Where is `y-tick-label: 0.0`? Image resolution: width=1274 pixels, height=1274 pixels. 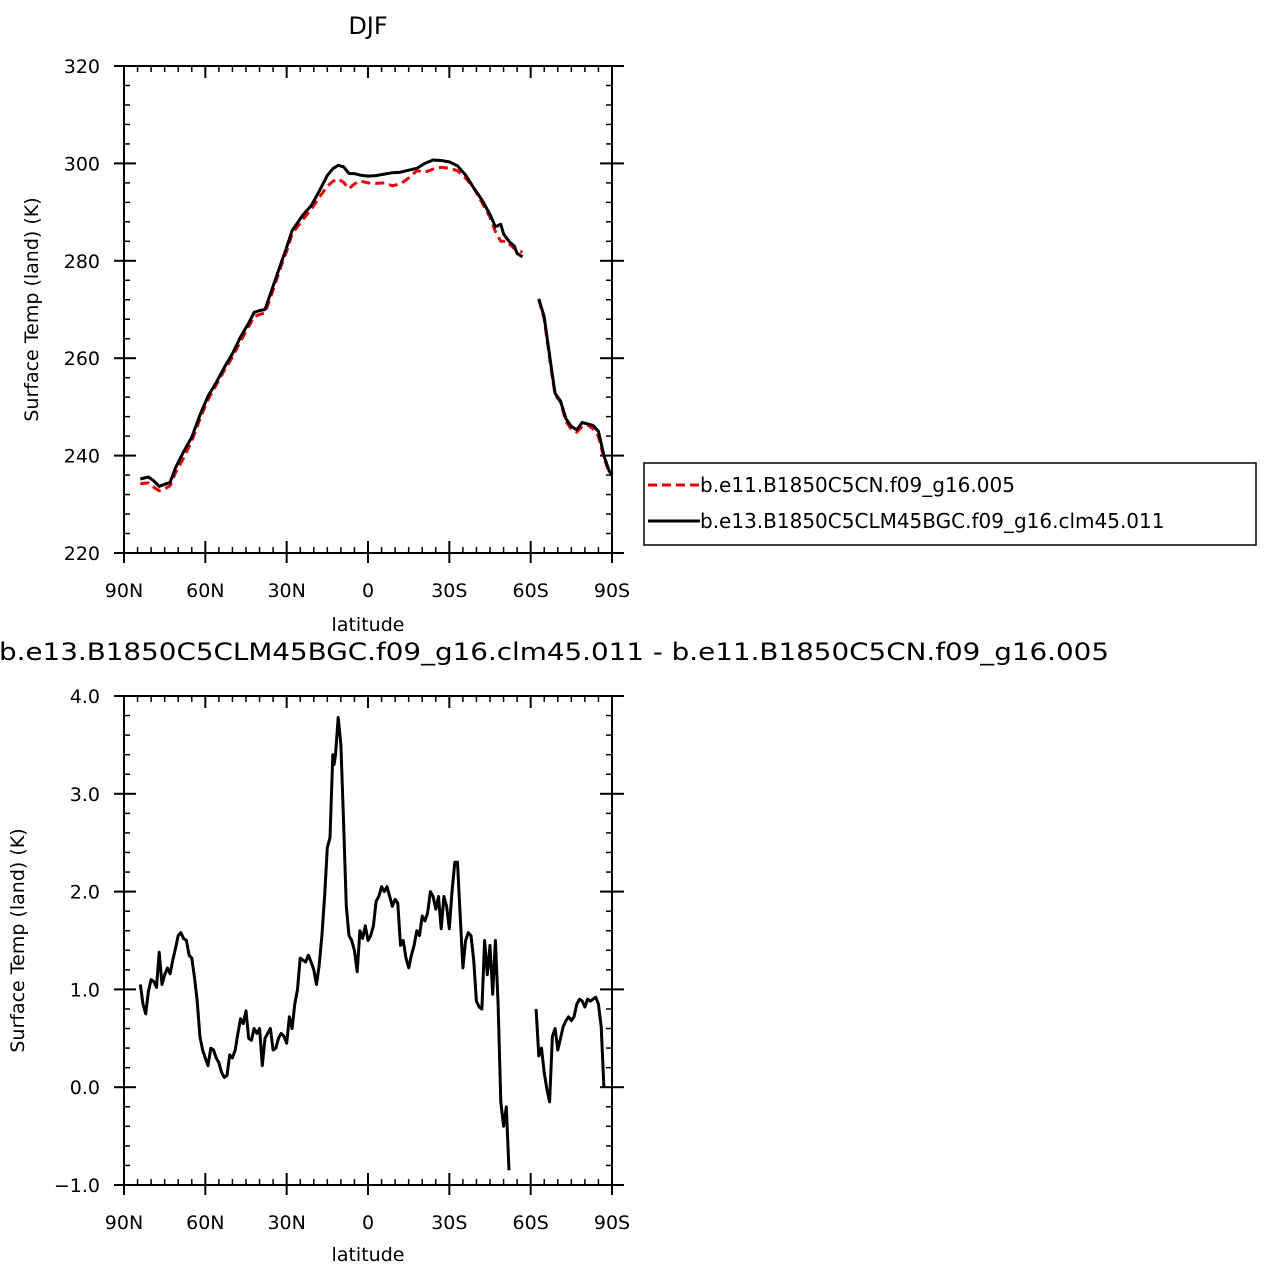
y-tick-label: 0.0 is located at coordinates (85, 1088).